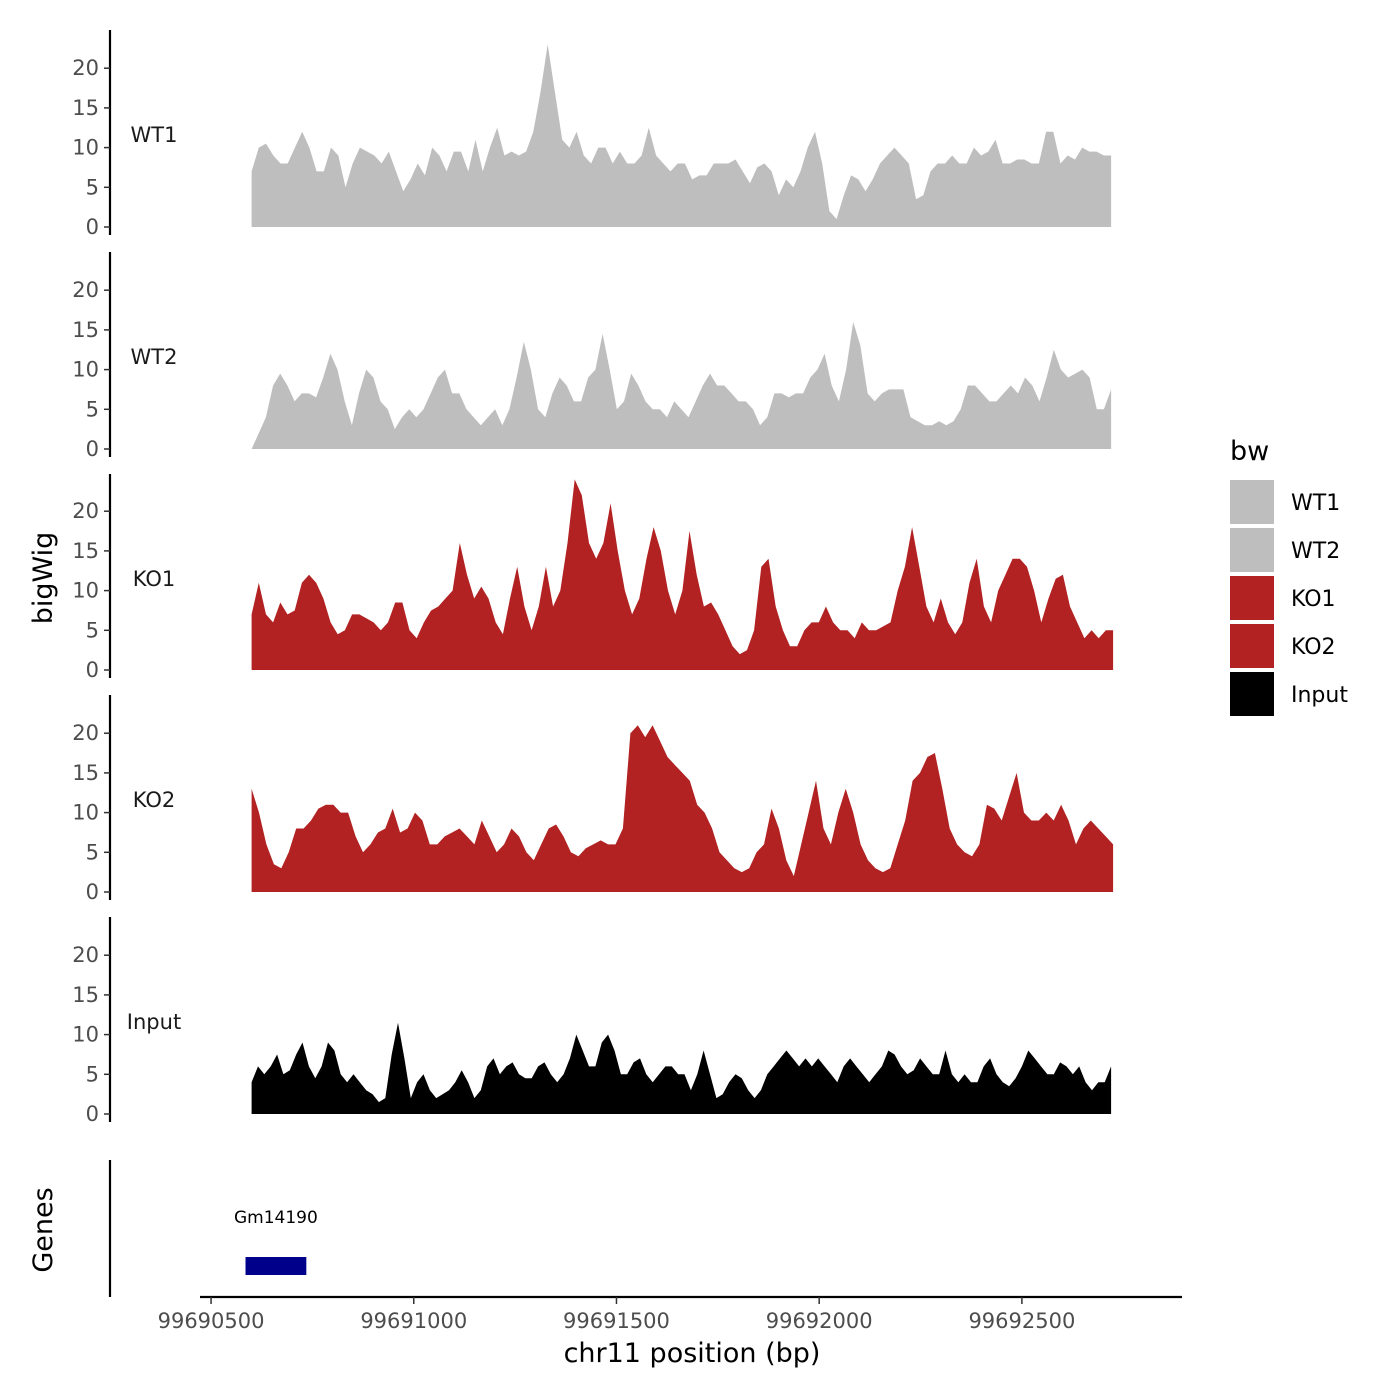 This screenshot has width=1400, height=1400. Describe the element at coordinates (1315, 503) in the screenshot. I see `legend-label-wt1: WT1` at that location.